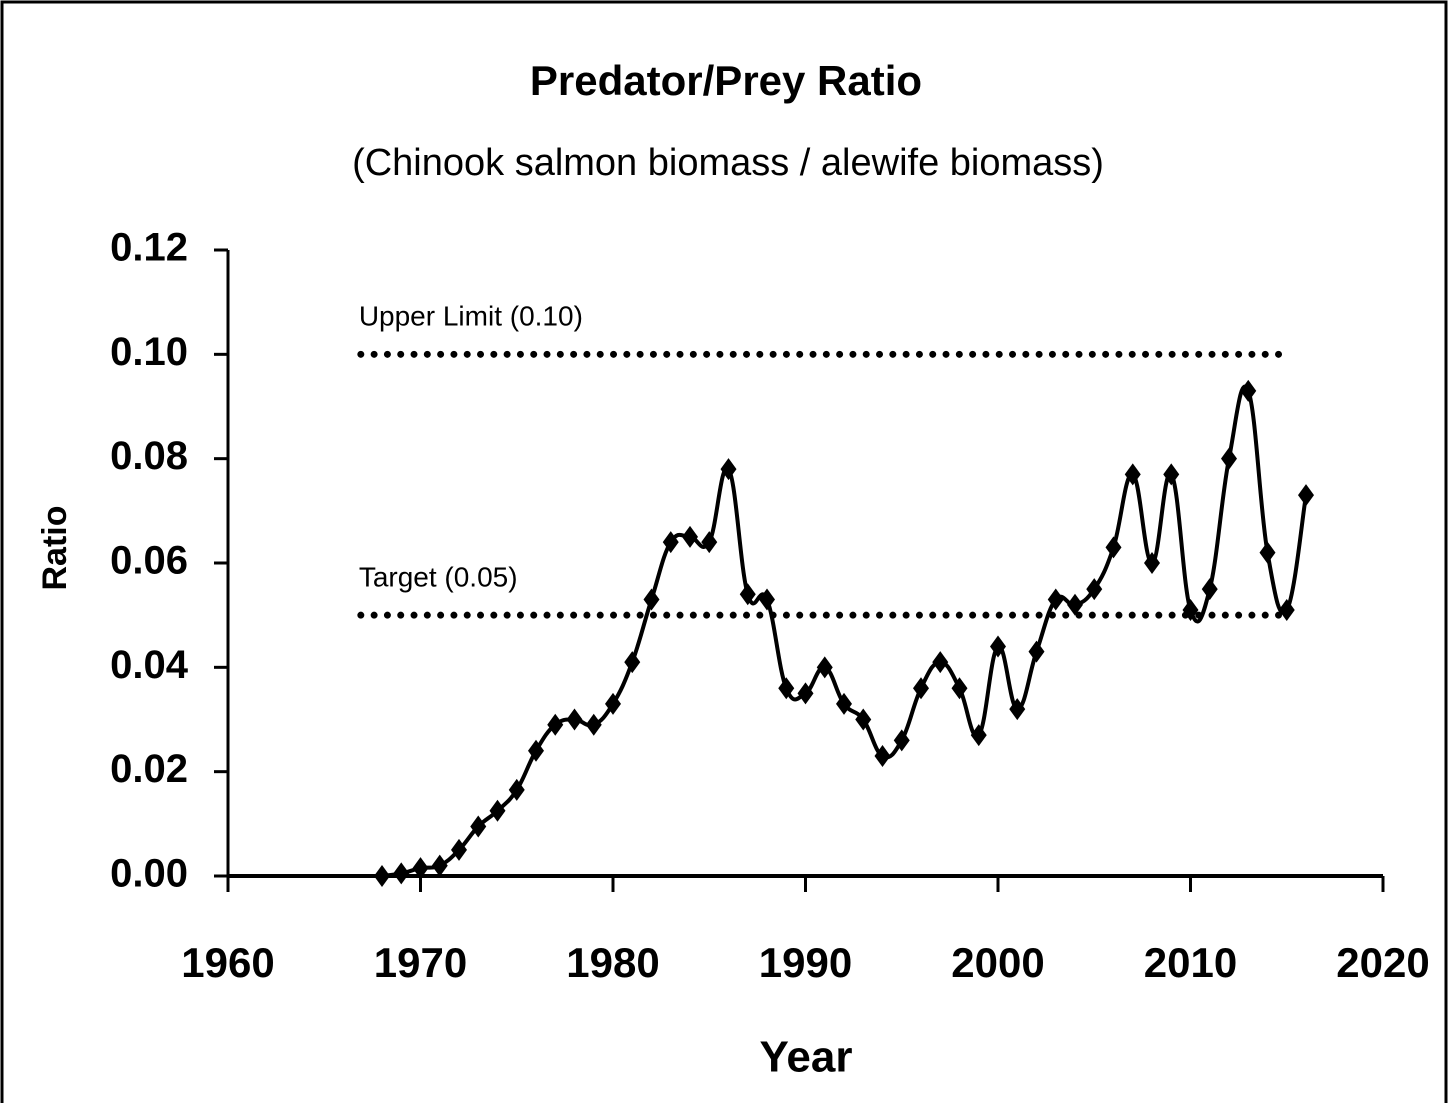 The height and width of the screenshot is (1103, 1450). What do you see at coordinates (149, 665) in the screenshot?
I see `y-tick-label: 0.04` at bounding box center [149, 665].